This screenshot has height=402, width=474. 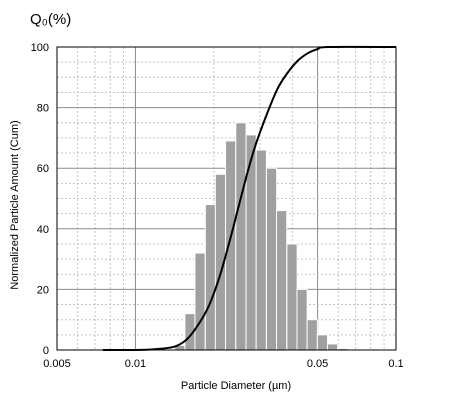 I want to click on y-tick-labels: 0 20 40 60 80 100, so click(x=40, y=199).